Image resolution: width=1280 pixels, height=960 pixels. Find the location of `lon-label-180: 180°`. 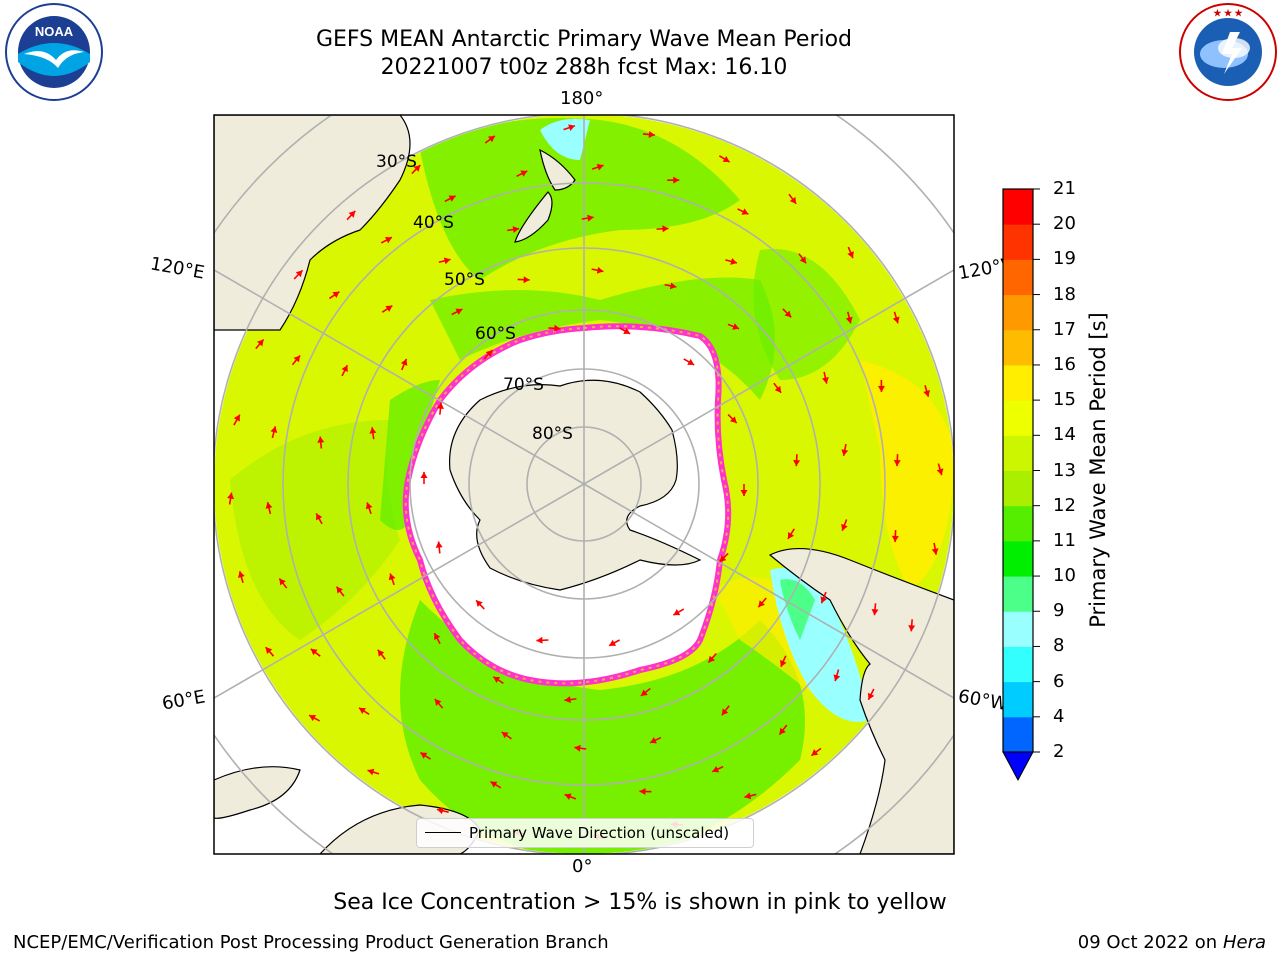

lon-label-180: 180° is located at coordinates (582, 98).